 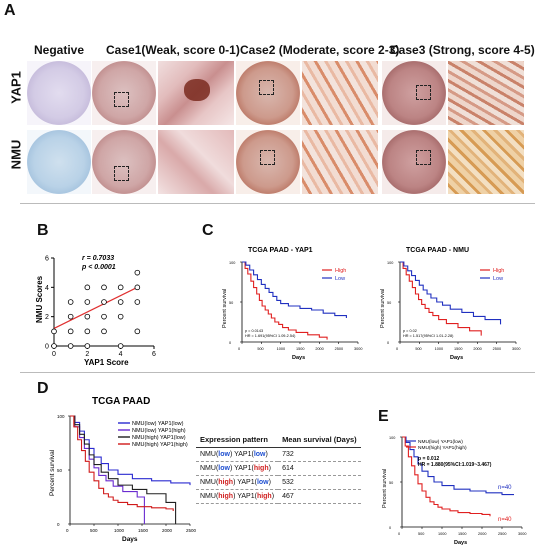 I want to click on stats-p: p = 0.02, so click(x=410, y=331).